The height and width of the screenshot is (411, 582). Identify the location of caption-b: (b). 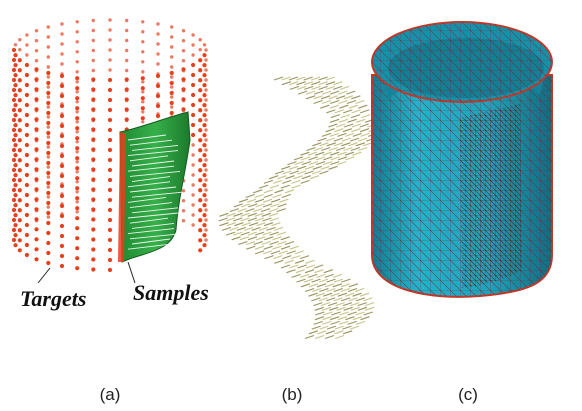
(292, 394).